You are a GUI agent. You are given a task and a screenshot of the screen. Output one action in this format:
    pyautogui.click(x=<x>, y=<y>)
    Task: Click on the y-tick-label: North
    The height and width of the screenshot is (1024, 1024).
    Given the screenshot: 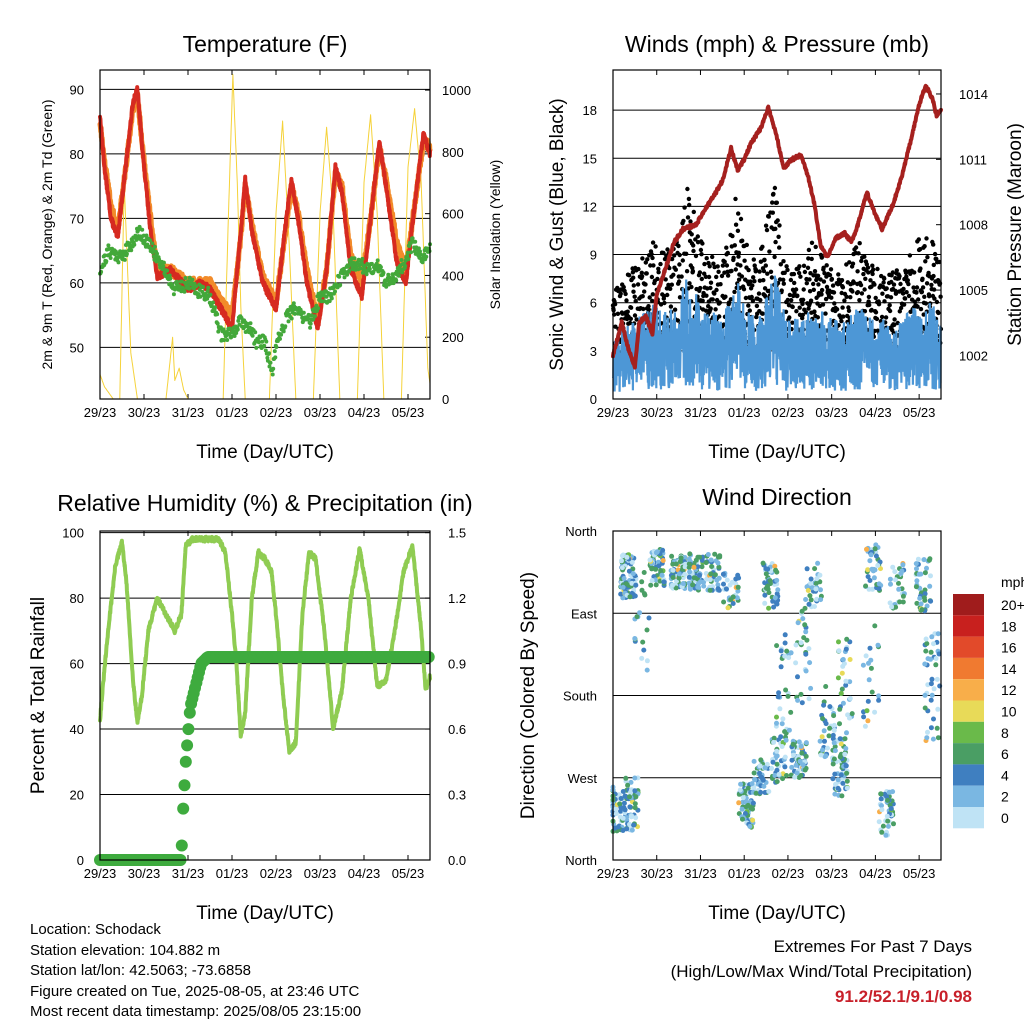 What is the action you would take?
    pyautogui.click(x=581, y=531)
    